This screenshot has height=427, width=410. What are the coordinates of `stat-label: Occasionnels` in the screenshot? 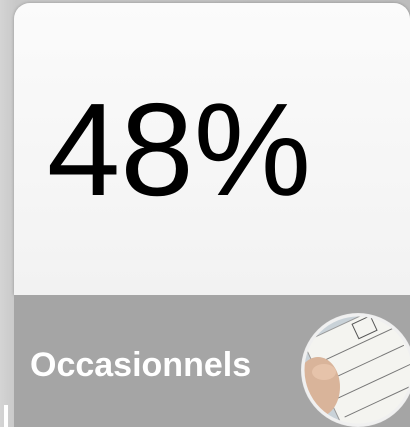 It's located at (141, 365).